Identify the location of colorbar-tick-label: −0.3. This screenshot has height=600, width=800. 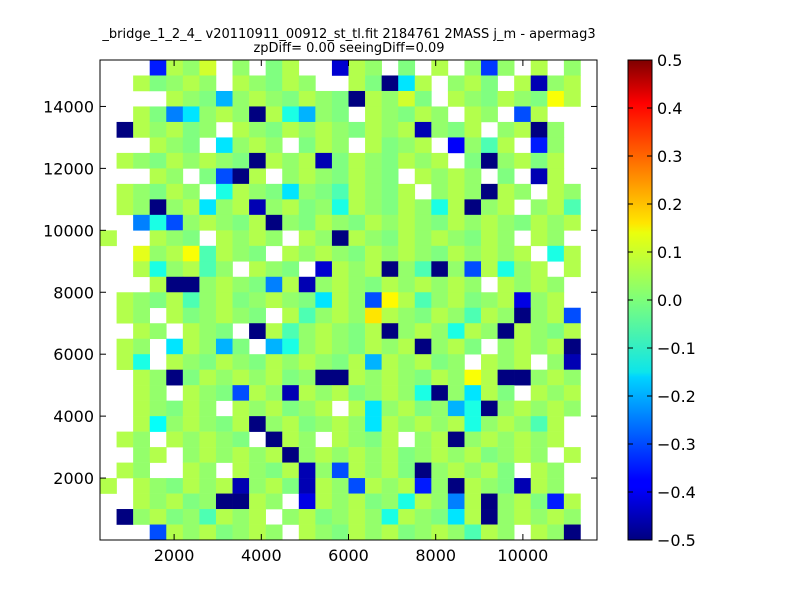
(676, 444).